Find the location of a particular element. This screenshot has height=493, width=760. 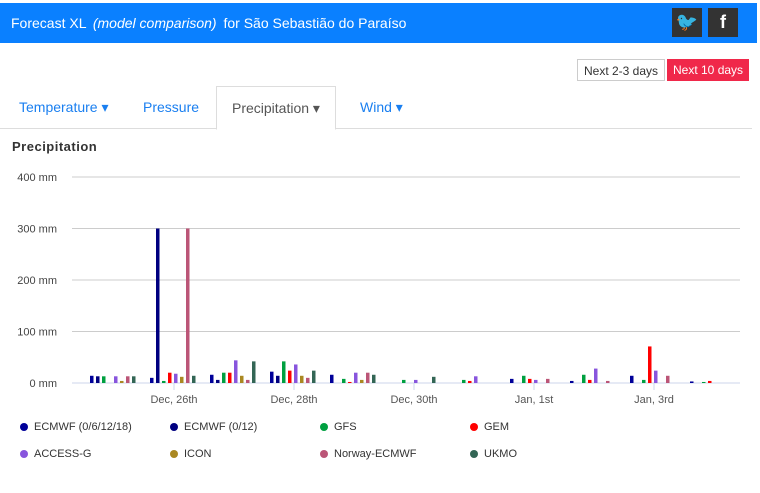

next-10-days-button: Next 10 days is located at coordinates (708, 70).